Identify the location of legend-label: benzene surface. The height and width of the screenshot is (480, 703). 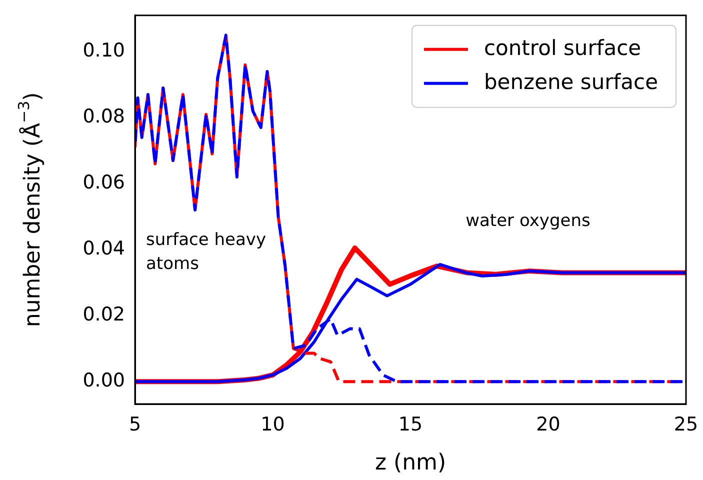
(571, 82).